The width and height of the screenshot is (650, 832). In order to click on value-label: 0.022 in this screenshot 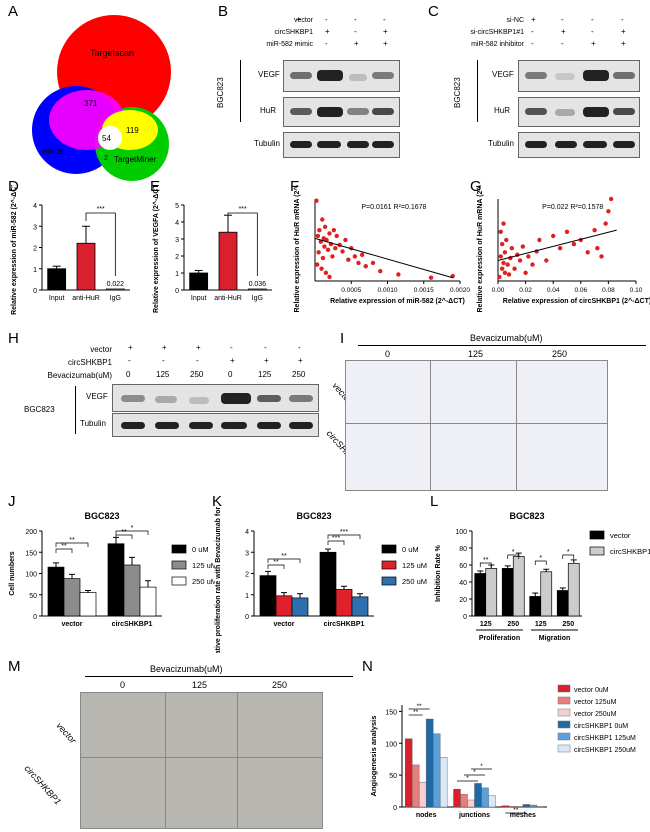, I will do `click(116, 284)`.